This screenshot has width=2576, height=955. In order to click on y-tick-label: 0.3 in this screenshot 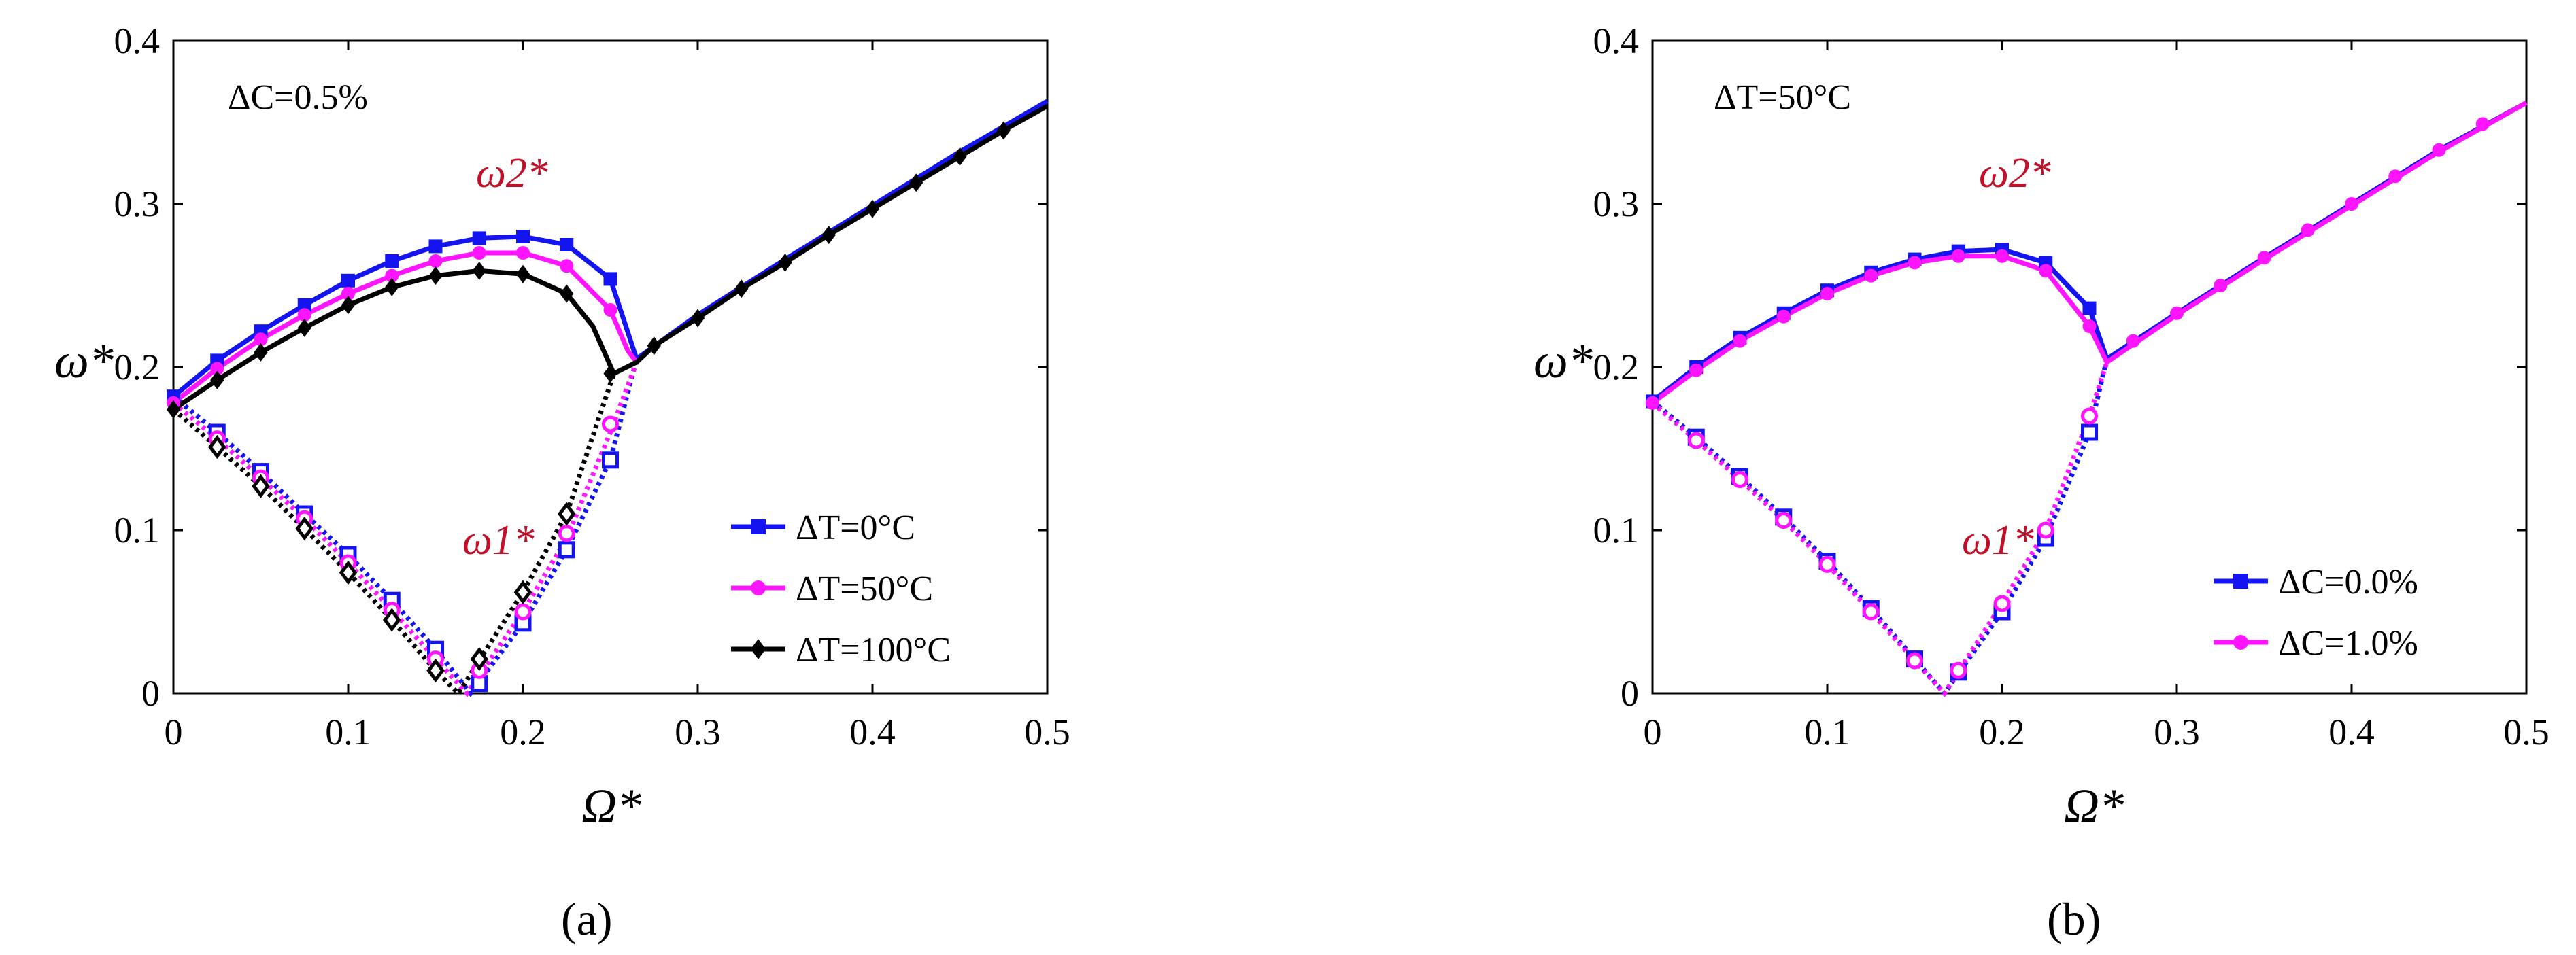, I will do `click(1616, 204)`.